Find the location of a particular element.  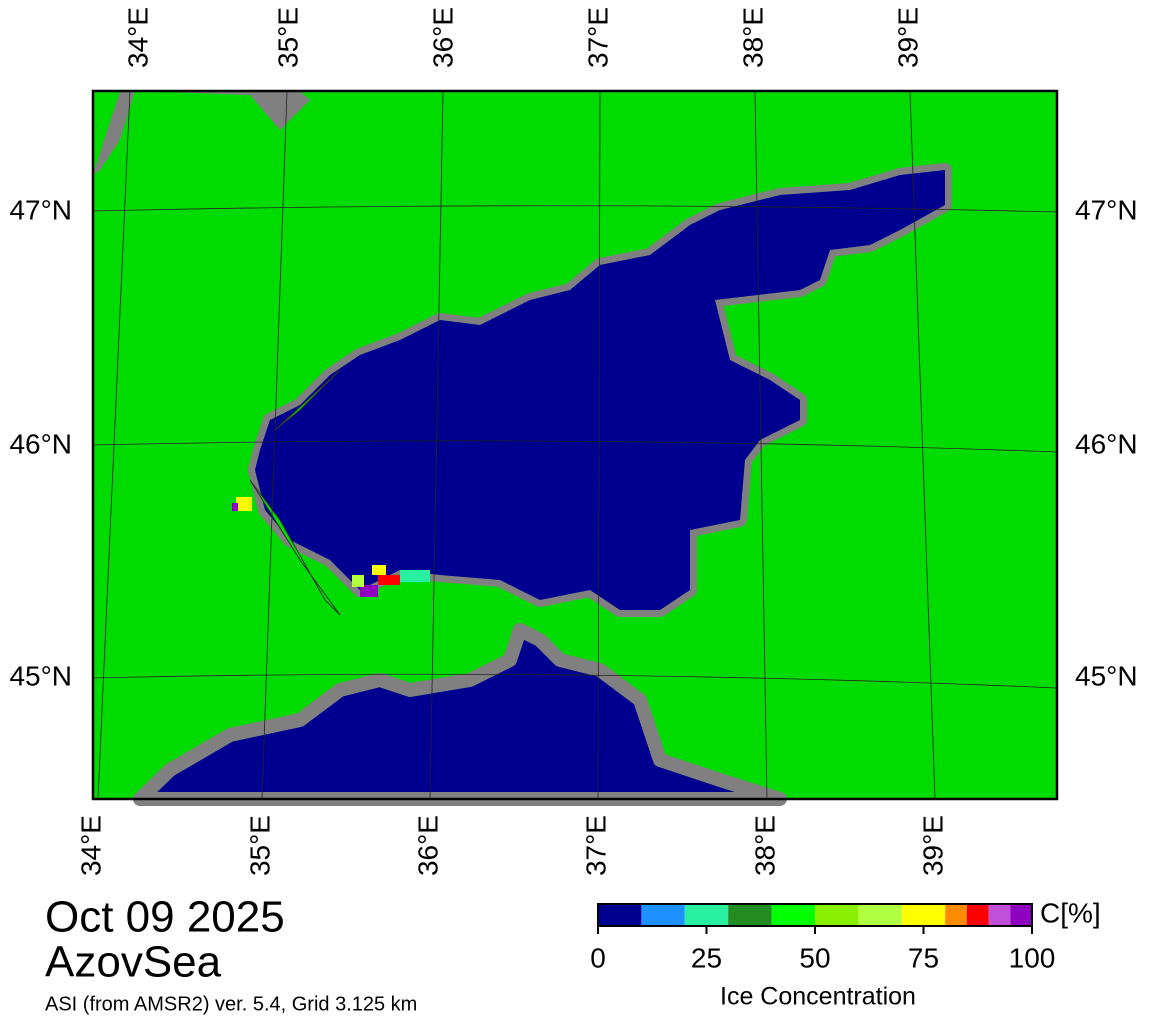

lat-label-right: 46°N is located at coordinates (1106, 443).